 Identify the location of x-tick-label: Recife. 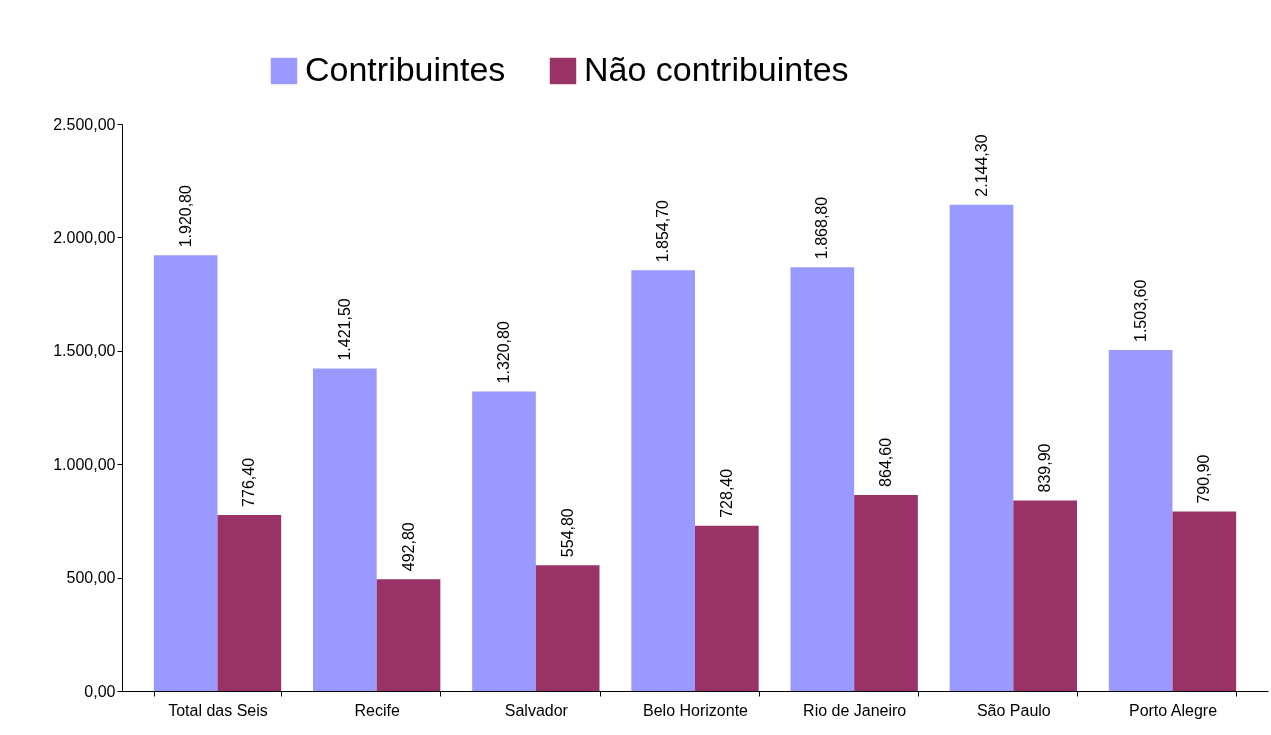
(377, 710).